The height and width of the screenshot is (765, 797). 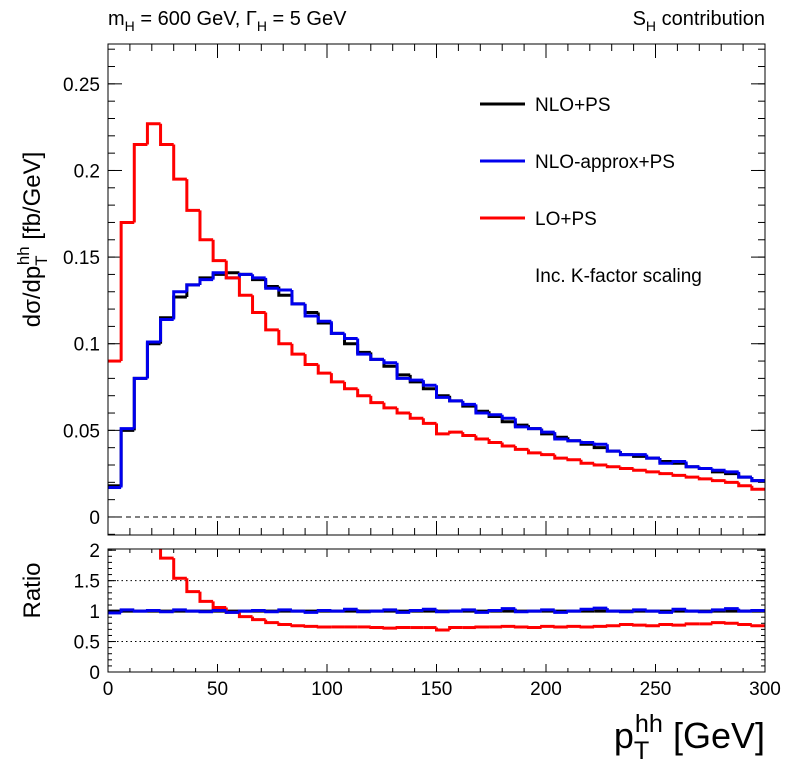 I want to click on x-axis-label-part: p, so click(x=624, y=735).